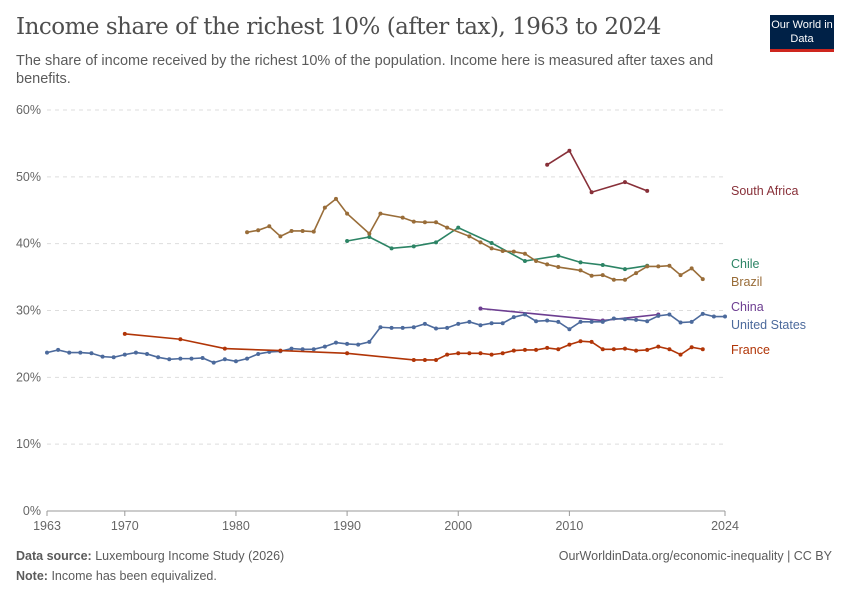  I want to click on series-france: France, so click(446, 346).